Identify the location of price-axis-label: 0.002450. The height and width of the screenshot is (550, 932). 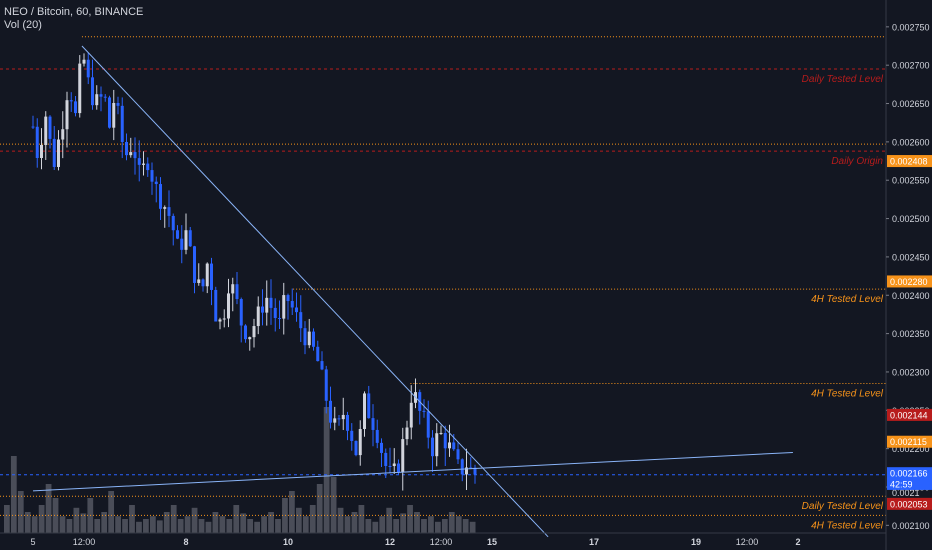
(911, 257).